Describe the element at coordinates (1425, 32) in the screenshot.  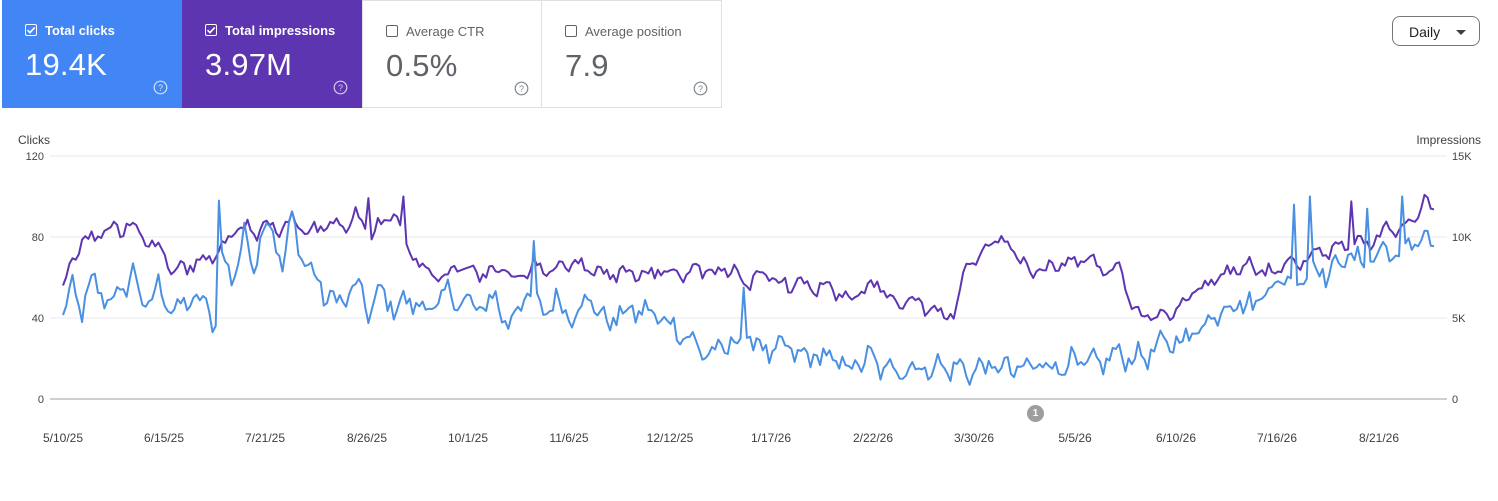
I see `granularity-label: Daily` at that location.